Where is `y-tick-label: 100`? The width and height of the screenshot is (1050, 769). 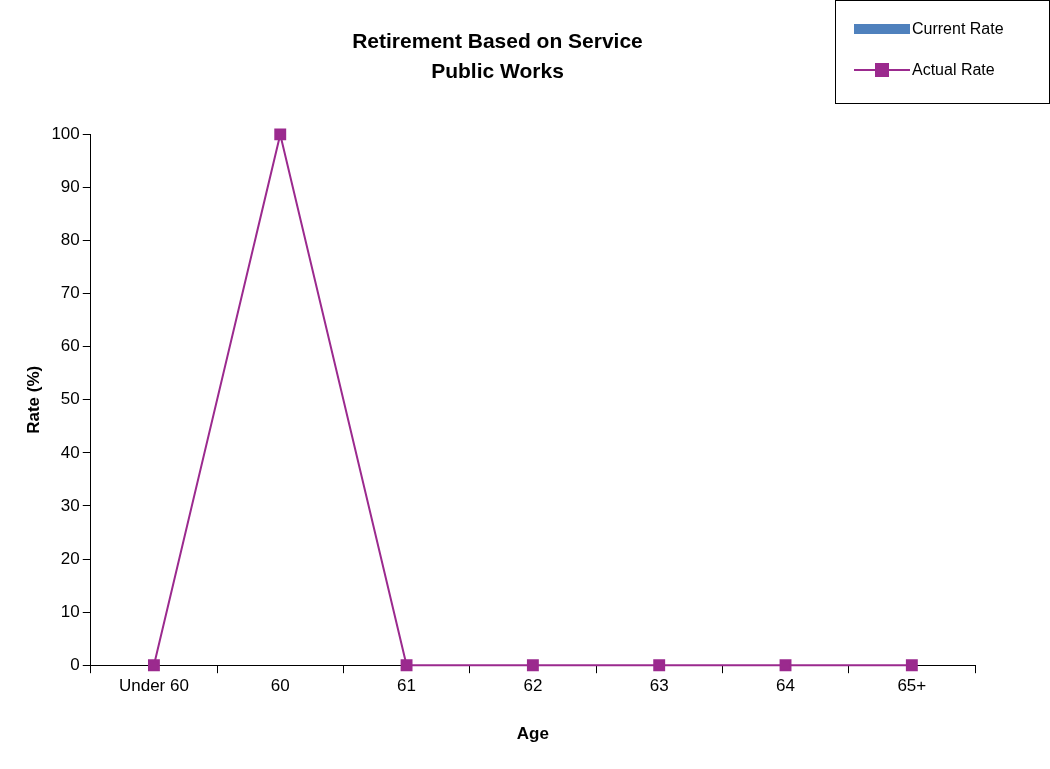 y-tick-label: 100 is located at coordinates (65, 134).